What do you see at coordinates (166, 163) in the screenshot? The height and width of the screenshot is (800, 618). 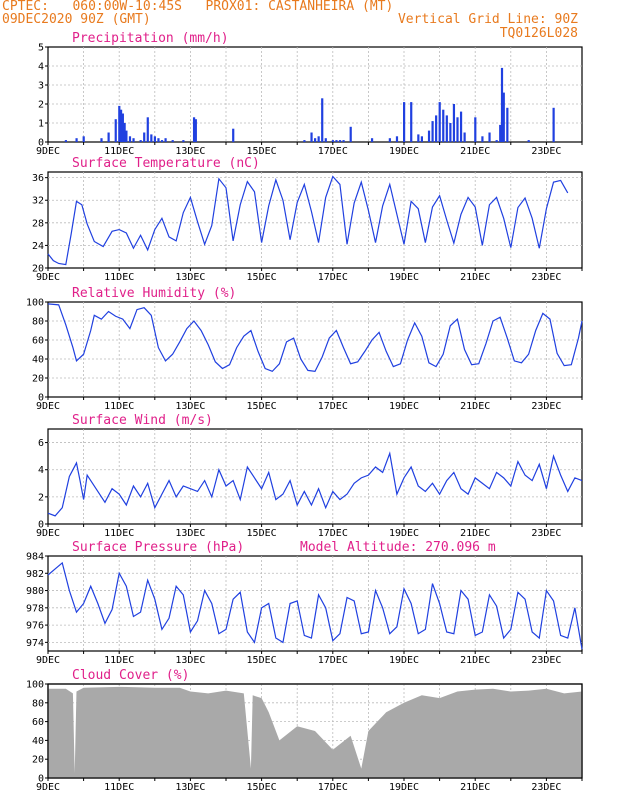 I see `panel-title: Surface Temperature (nC)` at bounding box center [166, 163].